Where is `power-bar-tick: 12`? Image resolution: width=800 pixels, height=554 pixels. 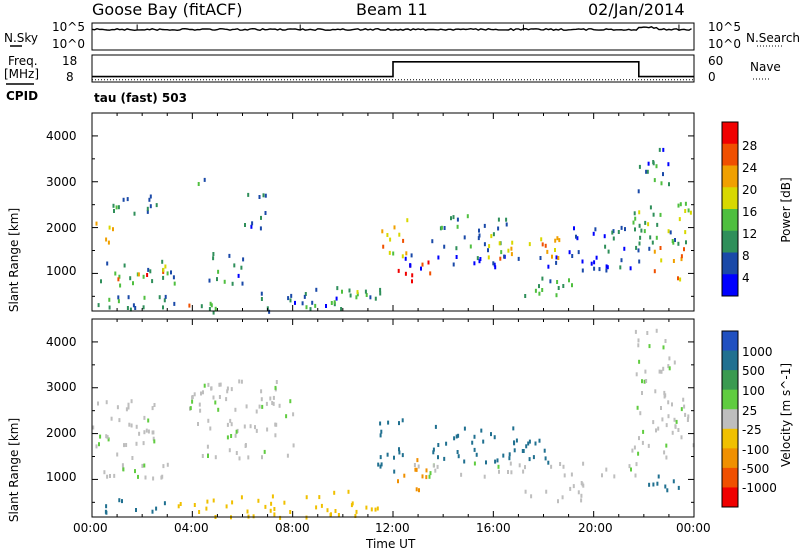 power-bar-tick: 12 is located at coordinates (750, 234).